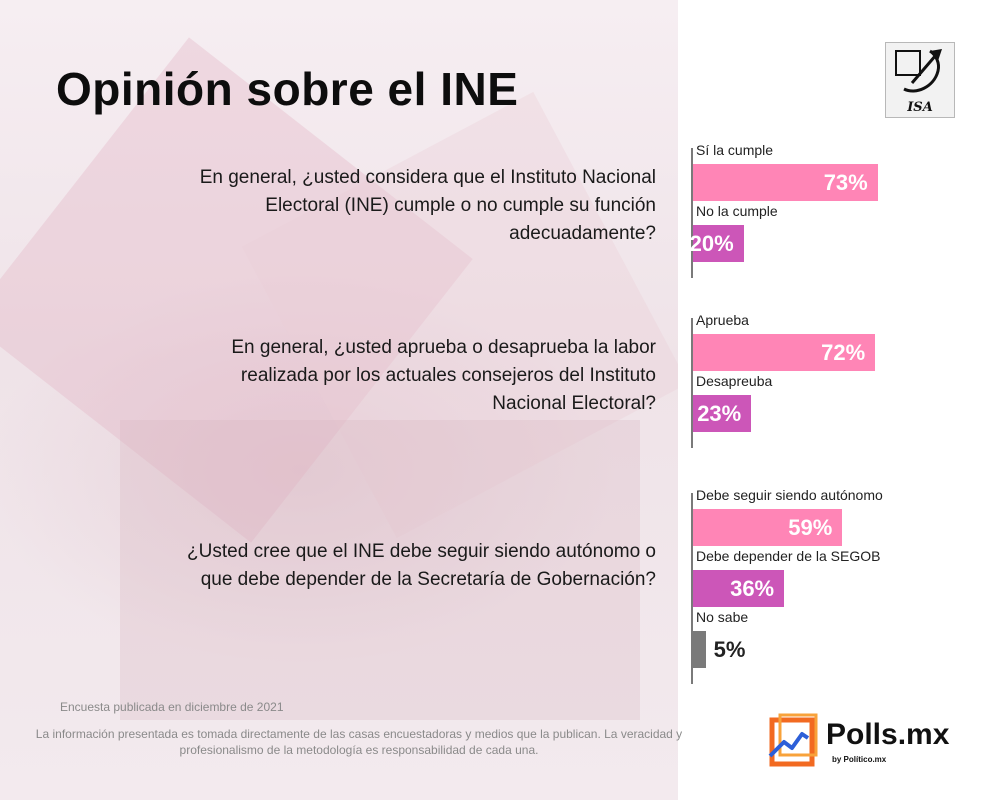 The width and height of the screenshot is (1000, 800). Describe the element at coordinates (752, 588) in the screenshot. I see `chart-3-value-label: 36%` at that location.